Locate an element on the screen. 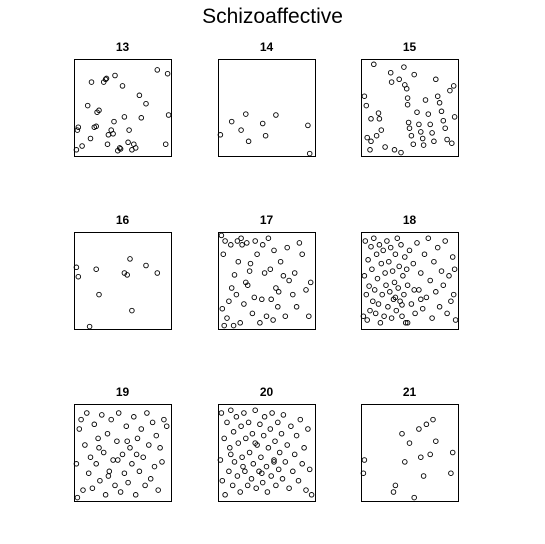 The height and width of the screenshot is (544, 545). scatter-panel-20: 20 is located at coordinates (266, 443).